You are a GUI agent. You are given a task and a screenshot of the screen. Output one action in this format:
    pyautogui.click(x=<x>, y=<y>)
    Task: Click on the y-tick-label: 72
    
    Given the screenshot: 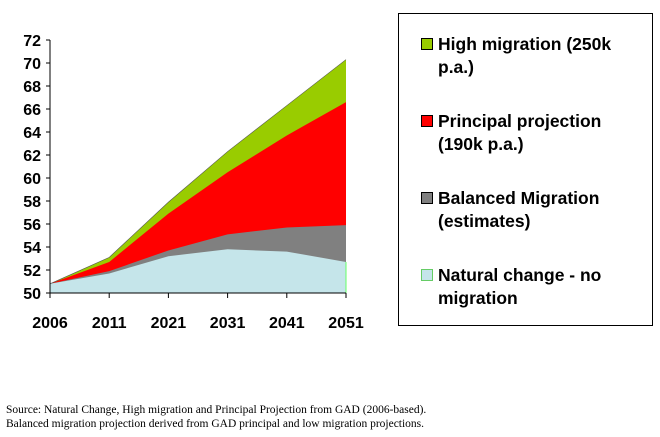 What is the action you would take?
    pyautogui.click(x=32, y=41)
    